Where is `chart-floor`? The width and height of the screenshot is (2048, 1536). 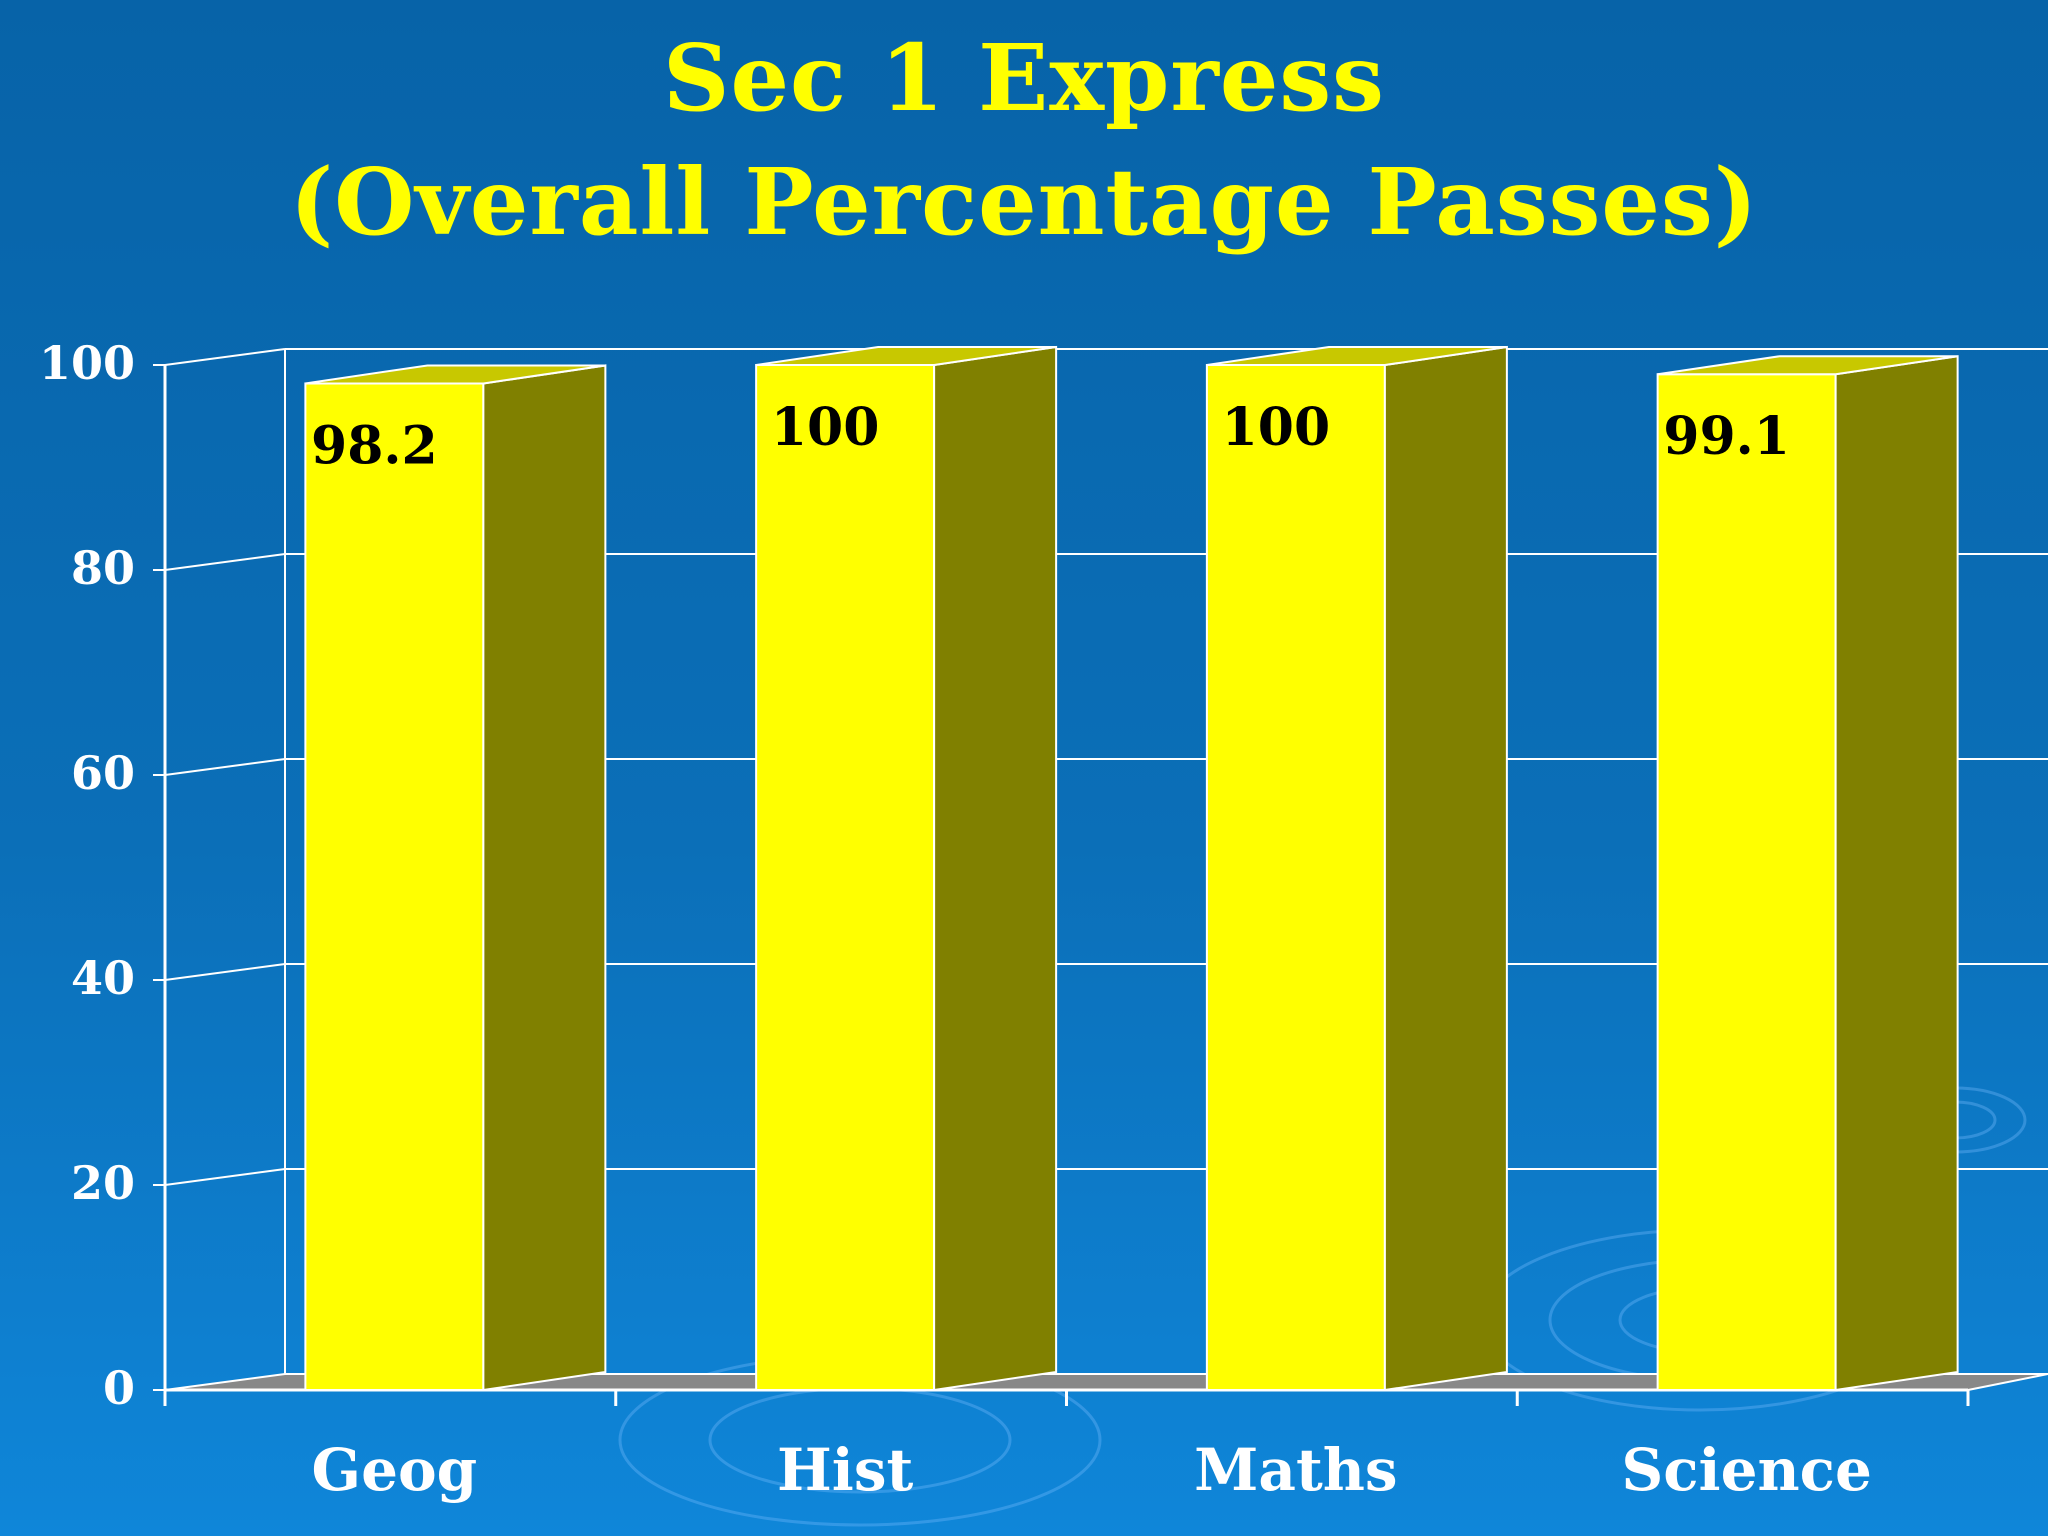
chart-floor is located at coordinates (1106, 1382).